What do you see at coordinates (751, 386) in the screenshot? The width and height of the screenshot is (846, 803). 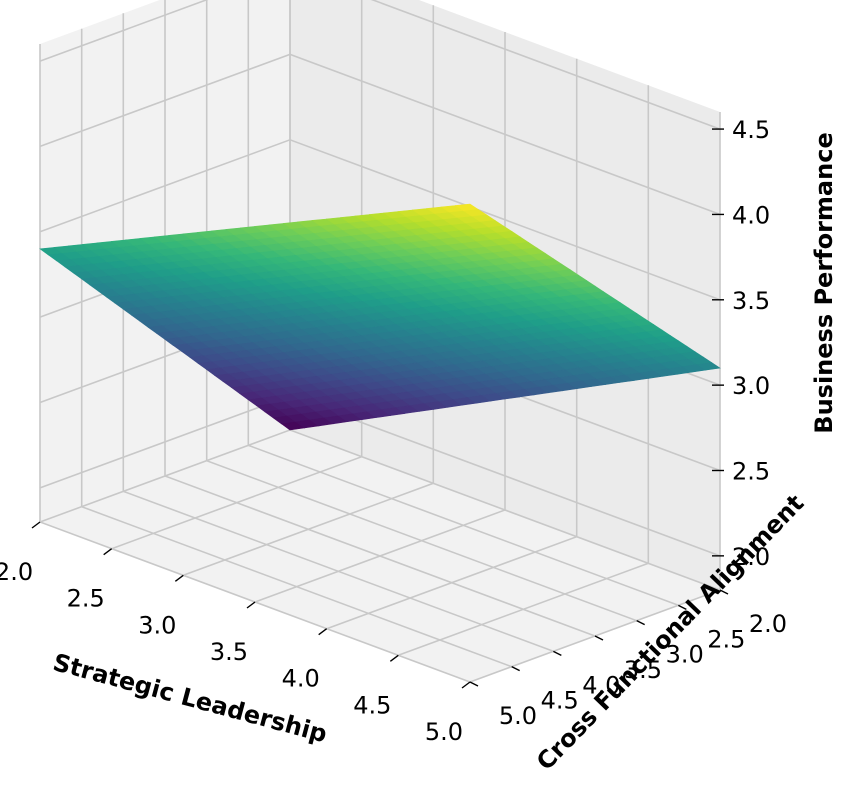 I see `z-tick-label: 3.0` at bounding box center [751, 386].